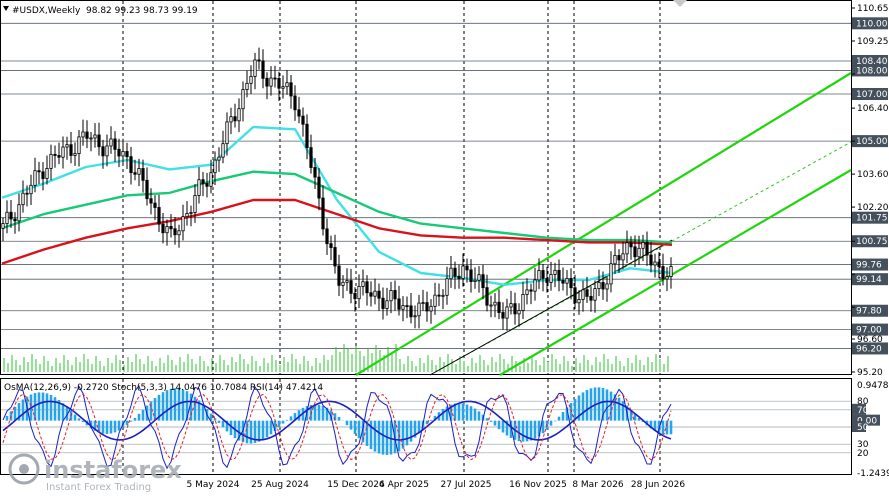 Image resolution: width=889 pixels, height=499 pixels. What do you see at coordinates (680, 3) in the screenshot?
I see `shift-marker-icon` at bounding box center [680, 3].